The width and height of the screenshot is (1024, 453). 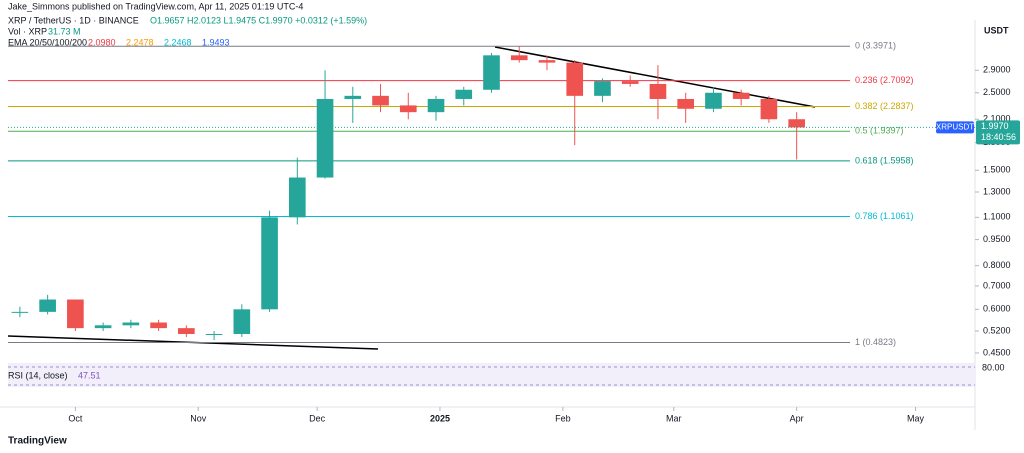 What do you see at coordinates (995, 126) in the screenshot?
I see `price-tag-price: 1.9970` at bounding box center [995, 126].